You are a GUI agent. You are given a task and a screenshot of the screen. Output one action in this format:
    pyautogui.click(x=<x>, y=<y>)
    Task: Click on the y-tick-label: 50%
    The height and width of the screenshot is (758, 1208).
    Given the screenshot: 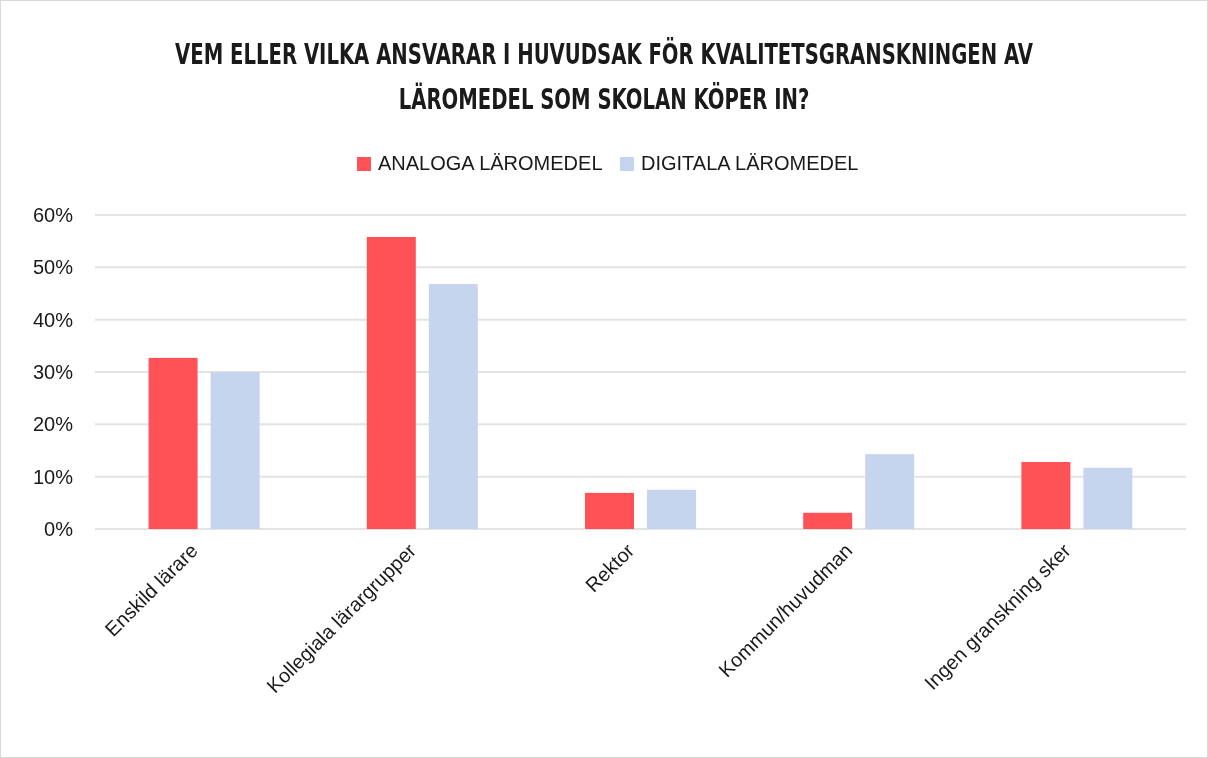 What is the action you would take?
    pyautogui.click(x=53, y=267)
    